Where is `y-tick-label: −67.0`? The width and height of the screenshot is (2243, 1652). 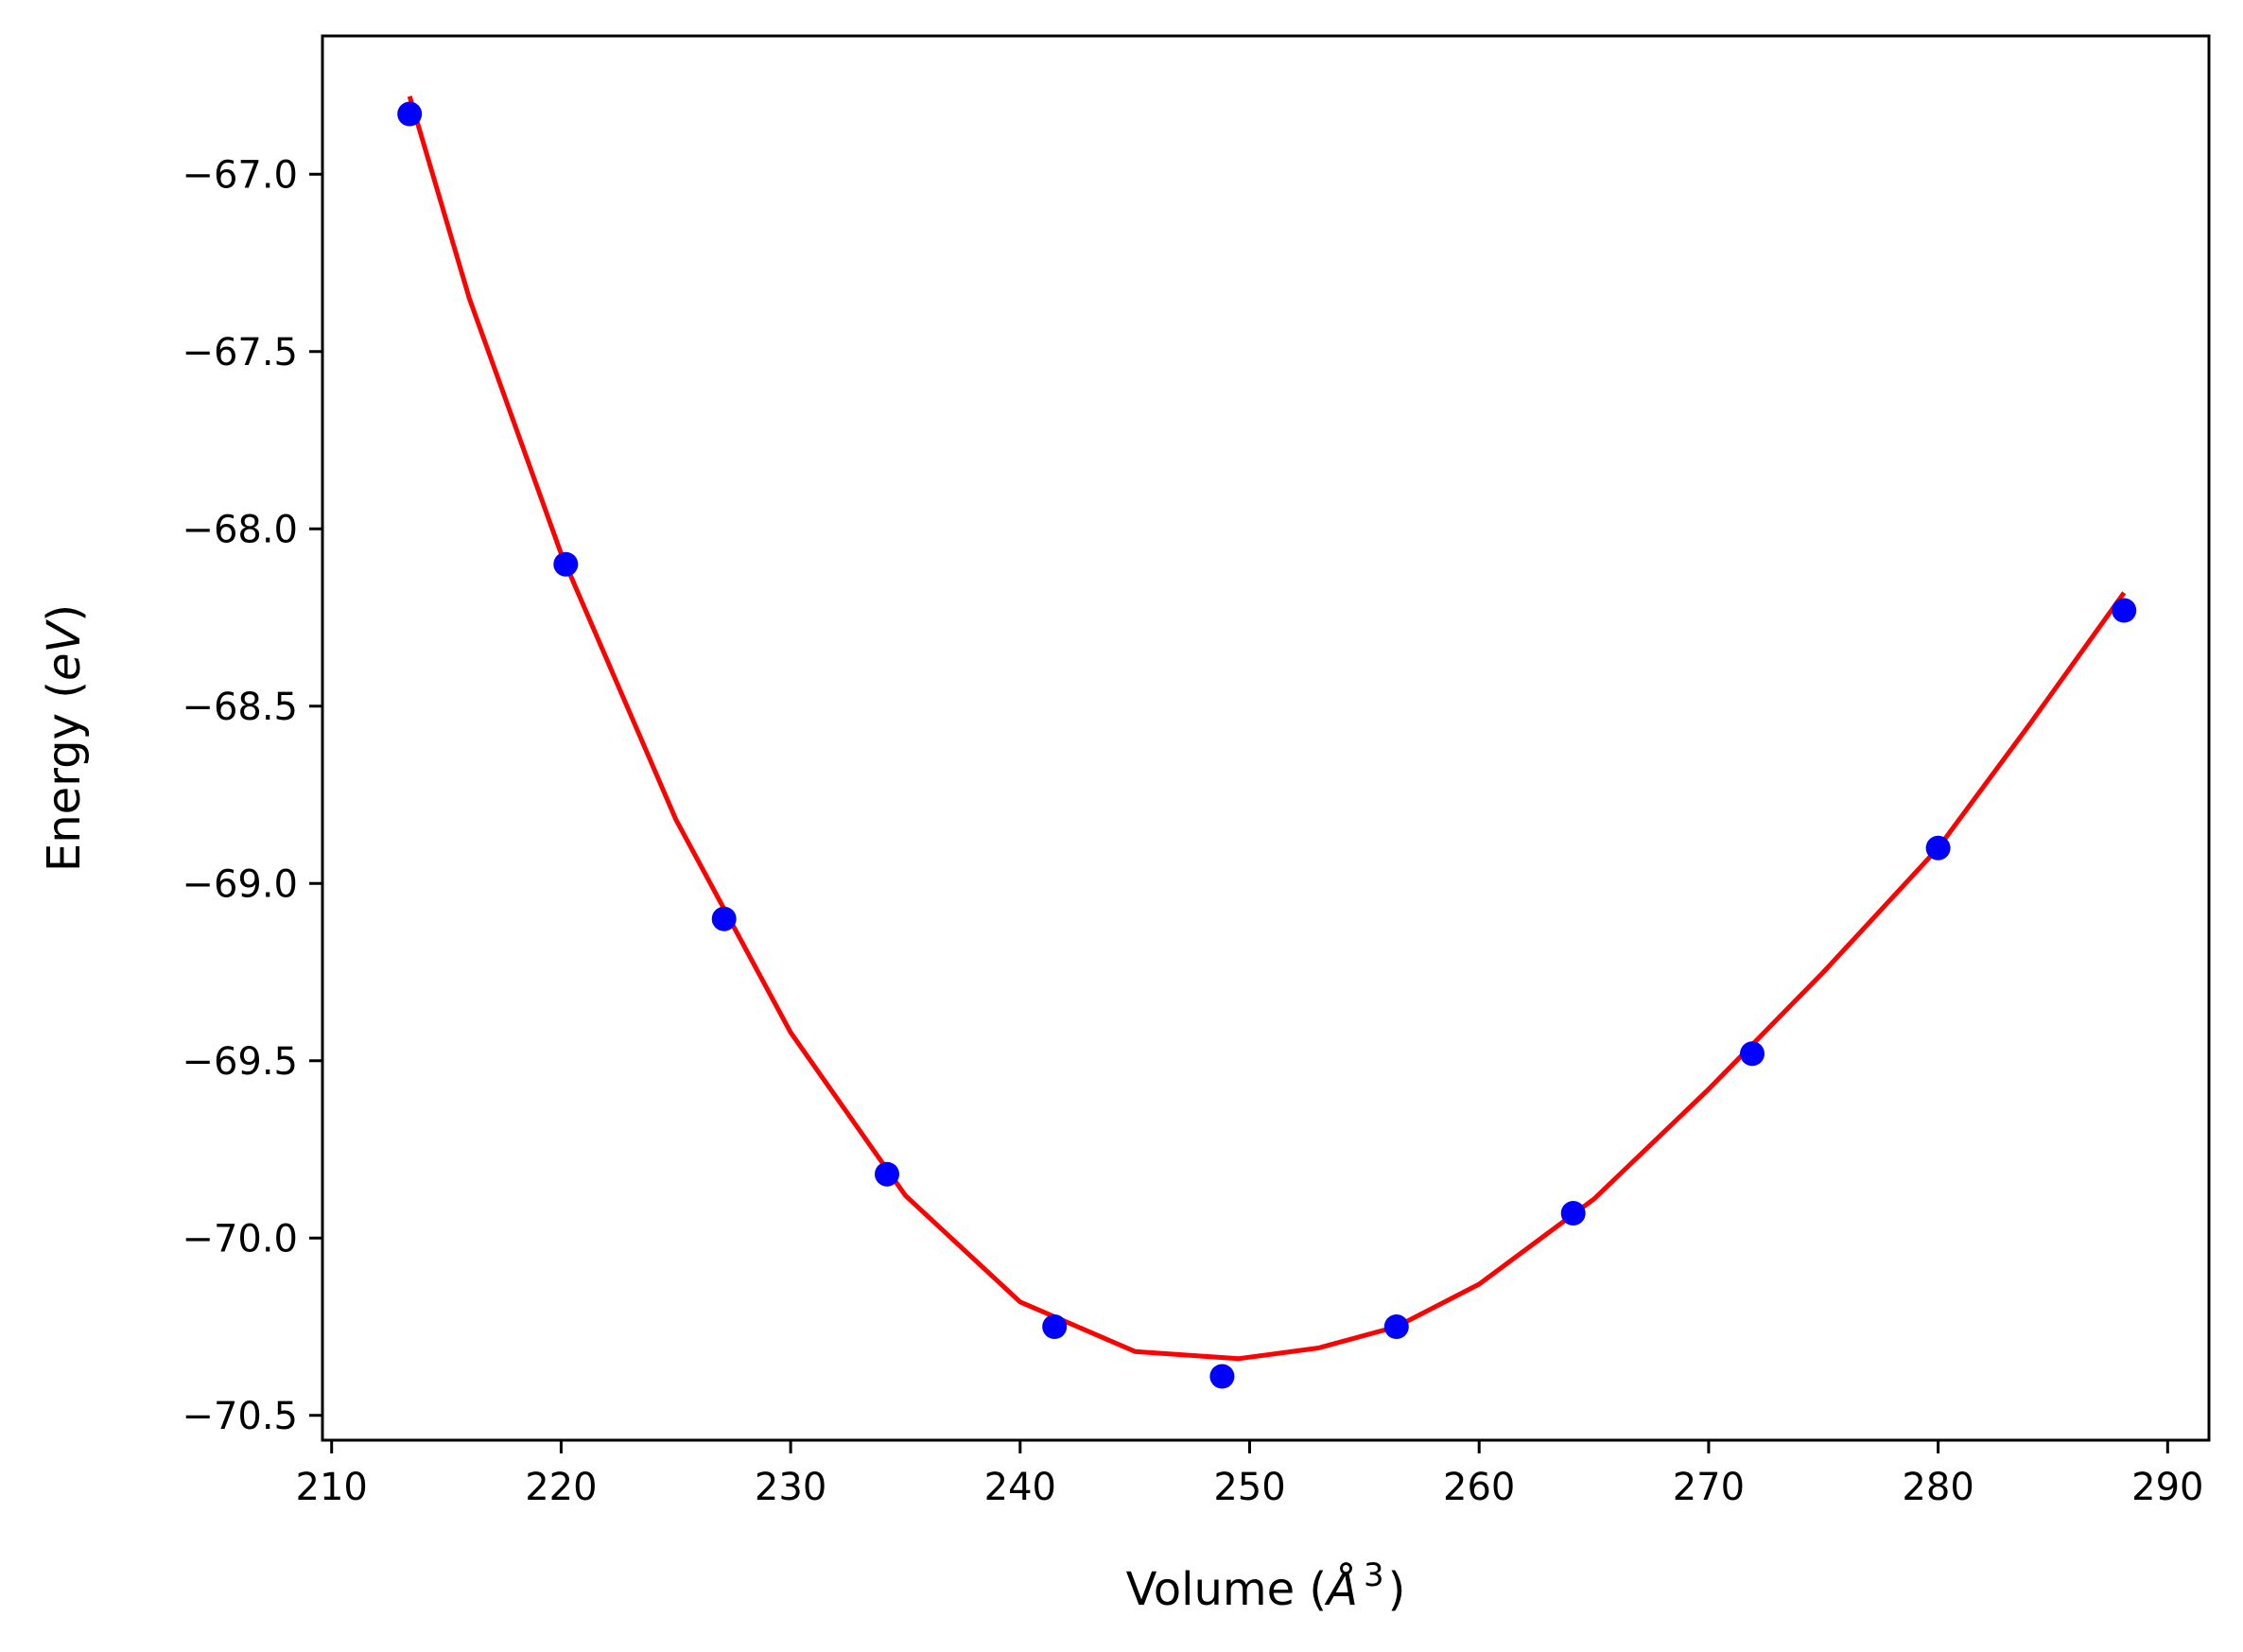
y-tick-label: −67.0 is located at coordinates (240, 175).